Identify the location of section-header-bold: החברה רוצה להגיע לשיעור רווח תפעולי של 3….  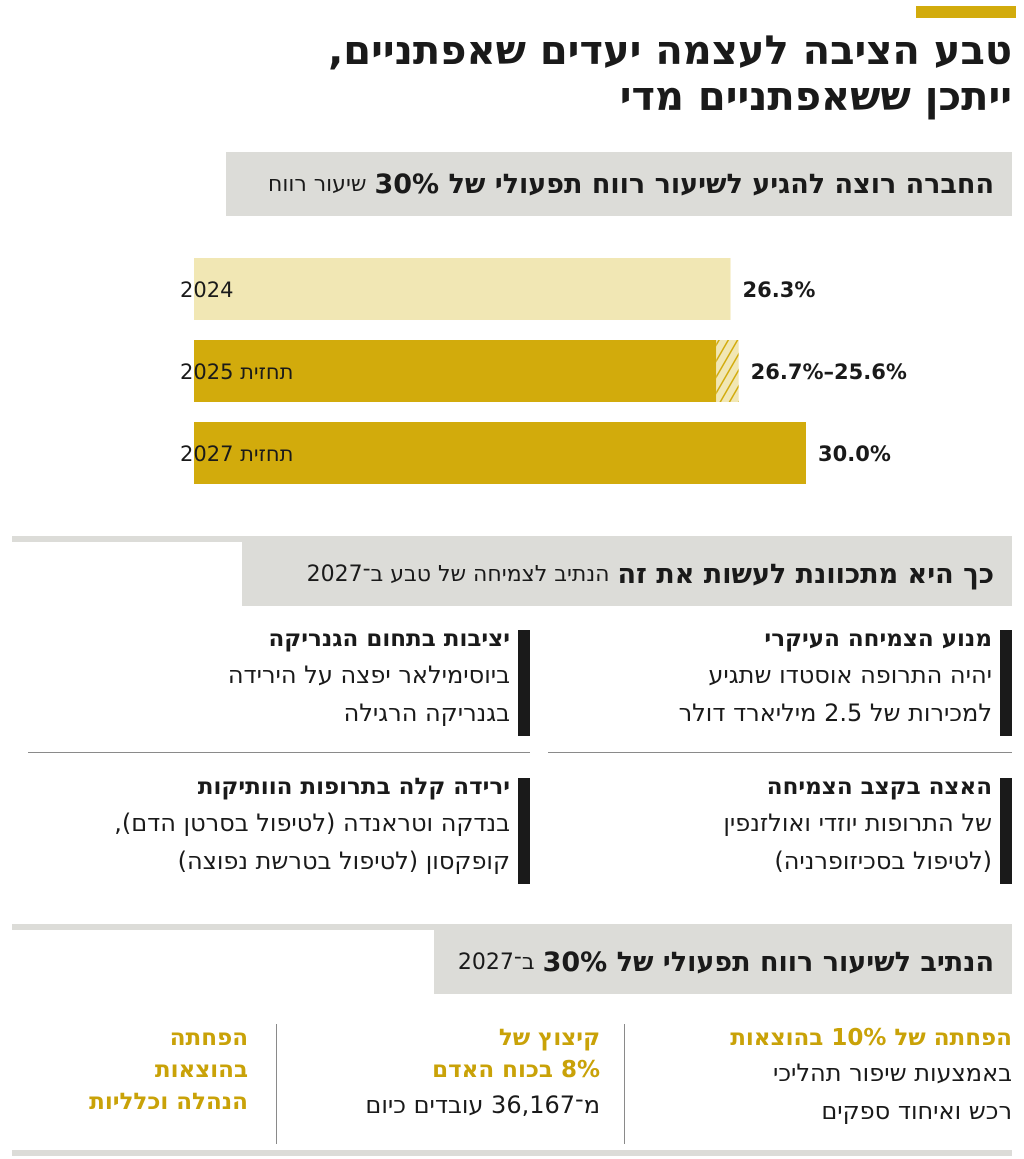
(684, 184).